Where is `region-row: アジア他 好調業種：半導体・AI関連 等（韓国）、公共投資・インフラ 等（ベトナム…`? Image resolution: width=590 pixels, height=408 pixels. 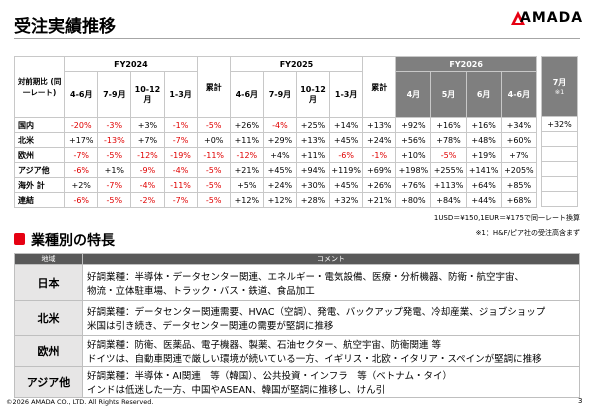
region-row: アジア他 好調業種：半導体・AI関連 等（韓国）、公共投資・インフラ 等（ベトナム… is located at coordinates (297, 382).